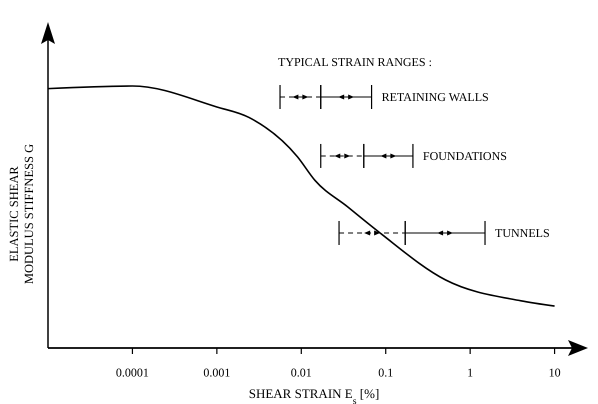 This screenshot has height=404, width=598. Describe the element at coordinates (464, 155) in the screenshot. I see `legend-label: FOUNDATIONS` at that location.